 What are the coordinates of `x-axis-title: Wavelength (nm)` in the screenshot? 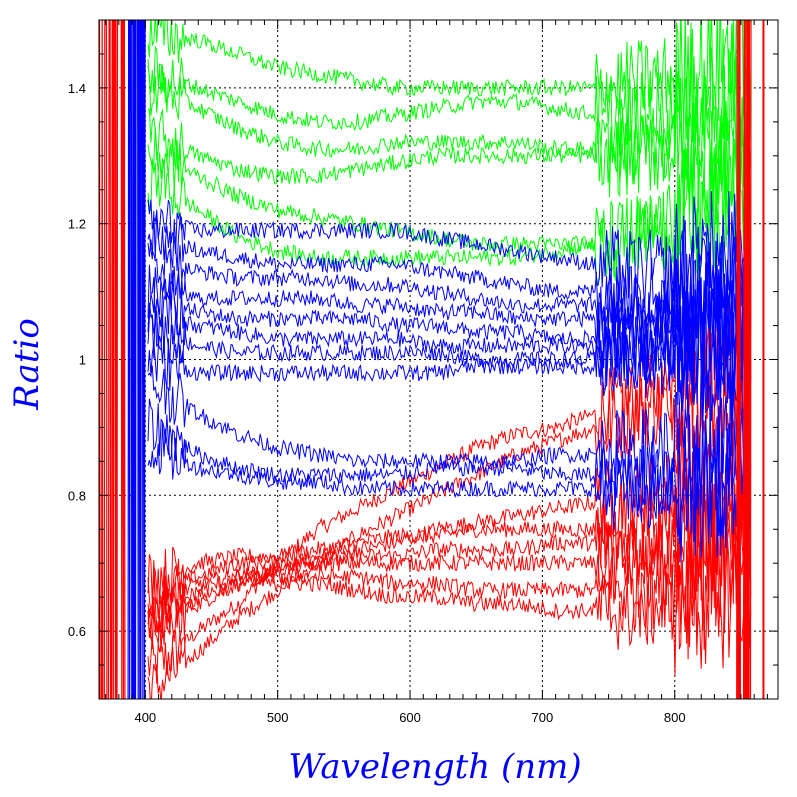 It's located at (434, 767).